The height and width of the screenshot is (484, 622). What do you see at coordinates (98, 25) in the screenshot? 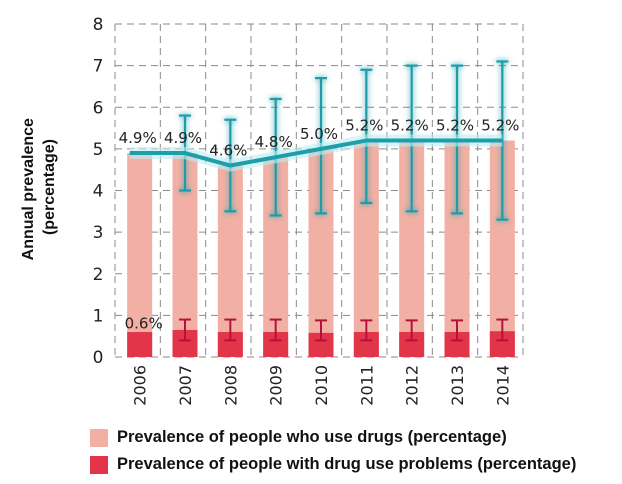
I see `y-tick-label-8: 8` at bounding box center [98, 25].